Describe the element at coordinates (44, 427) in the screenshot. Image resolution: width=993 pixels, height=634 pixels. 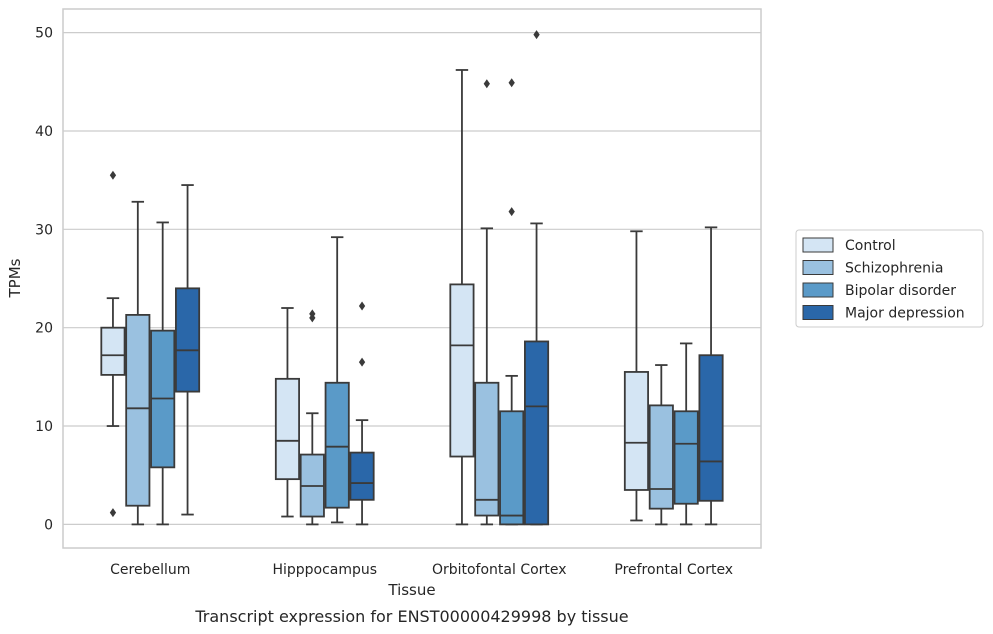
I see `y-tick-label: 10` at that location.